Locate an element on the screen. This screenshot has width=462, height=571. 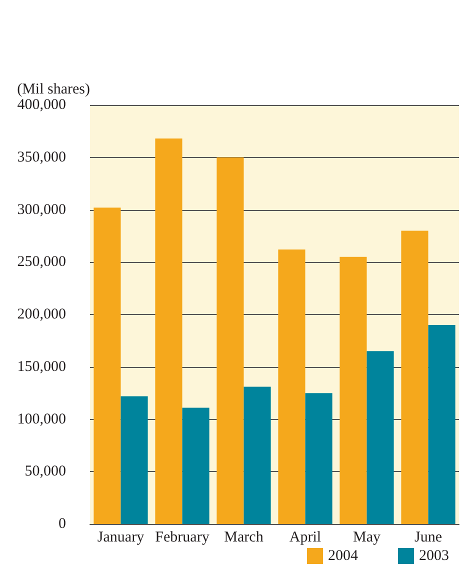
y-tick-label: 400,000 is located at coordinates (41, 105).